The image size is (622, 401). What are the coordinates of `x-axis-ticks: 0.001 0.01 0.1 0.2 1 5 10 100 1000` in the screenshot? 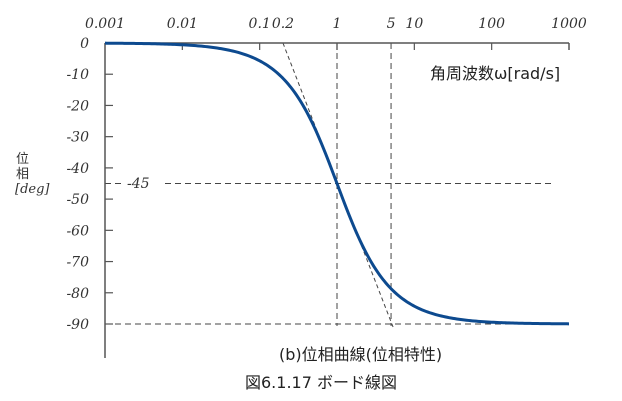 It's located at (336, 33).